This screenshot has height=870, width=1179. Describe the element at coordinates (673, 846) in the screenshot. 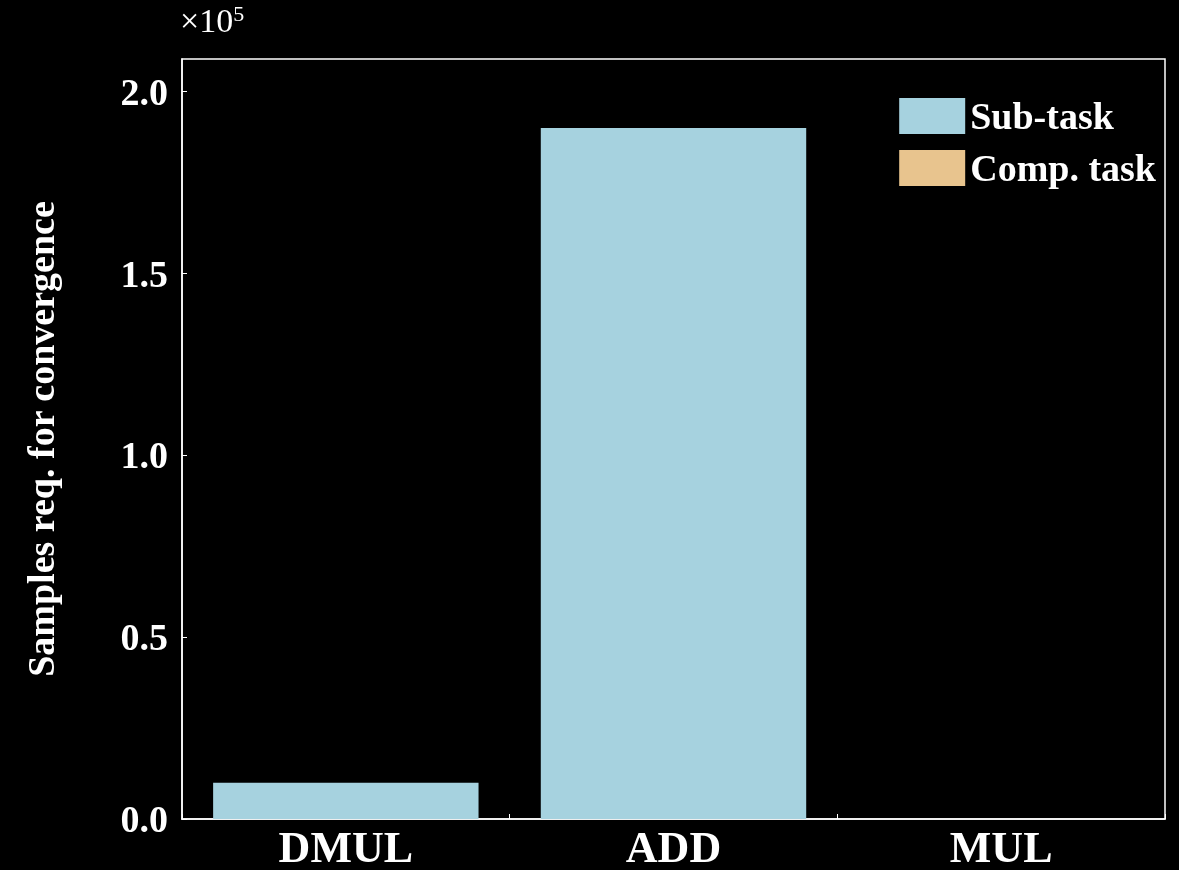

I see `x-tick-label: ADD` at that location.